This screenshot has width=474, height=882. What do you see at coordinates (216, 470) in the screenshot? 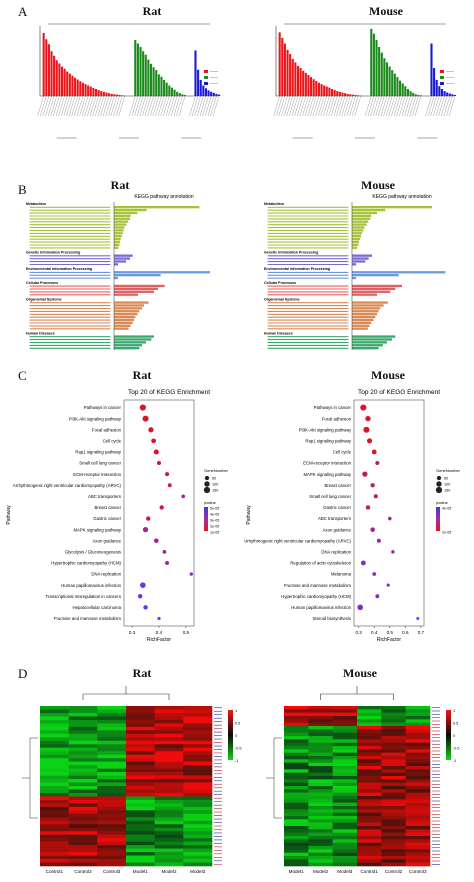
I see `legend-gene-title: GeneNumber` at bounding box center [216, 470].